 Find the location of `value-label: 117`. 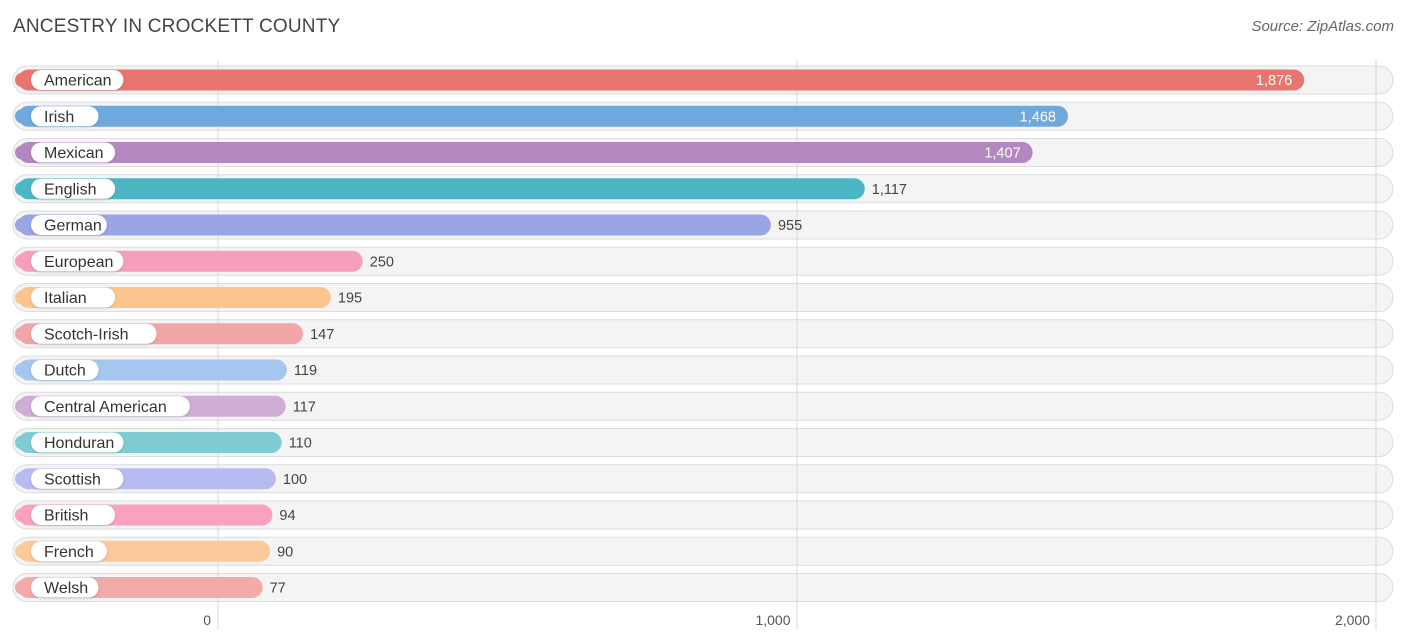

value-label: 117 is located at coordinates (304, 407).